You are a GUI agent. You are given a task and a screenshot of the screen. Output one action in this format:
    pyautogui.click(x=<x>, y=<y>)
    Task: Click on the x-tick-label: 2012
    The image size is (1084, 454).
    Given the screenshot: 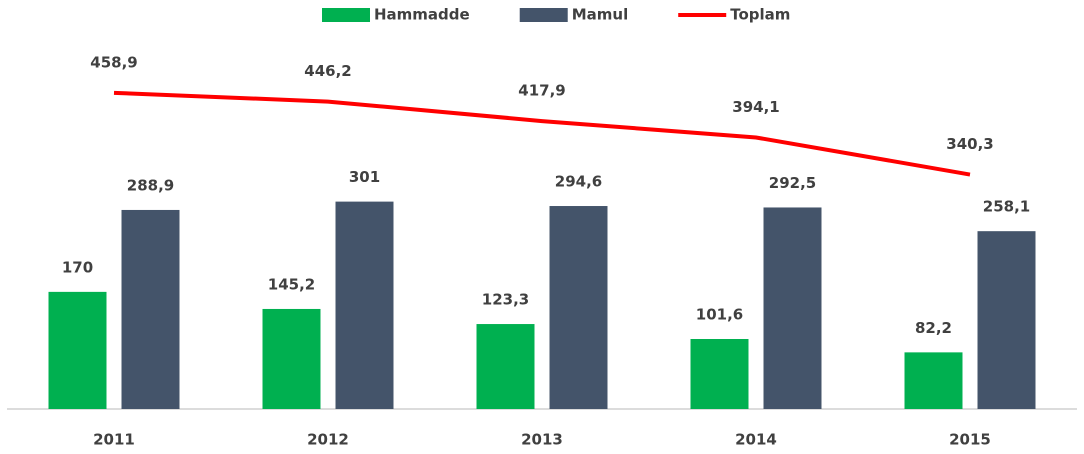 What is the action you would take?
    pyautogui.click(x=328, y=440)
    